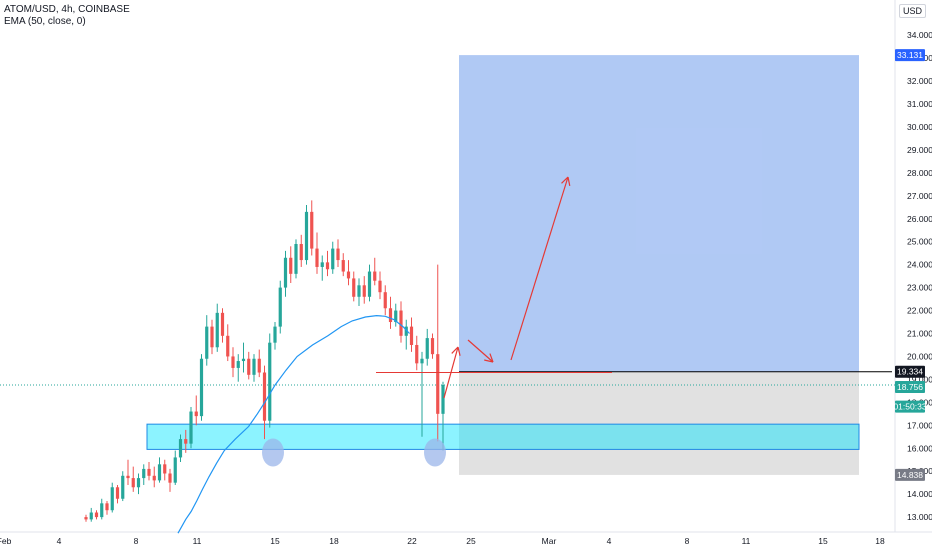  Describe the element at coordinates (919, 448) in the screenshot. I see `y-tick-label: 16.000` at that location.